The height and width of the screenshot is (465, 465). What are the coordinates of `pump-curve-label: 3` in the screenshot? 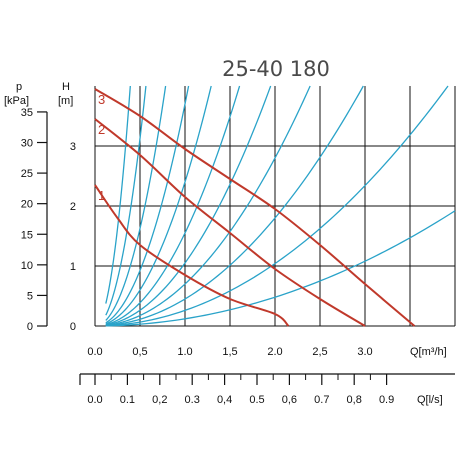 It's located at (101, 99).